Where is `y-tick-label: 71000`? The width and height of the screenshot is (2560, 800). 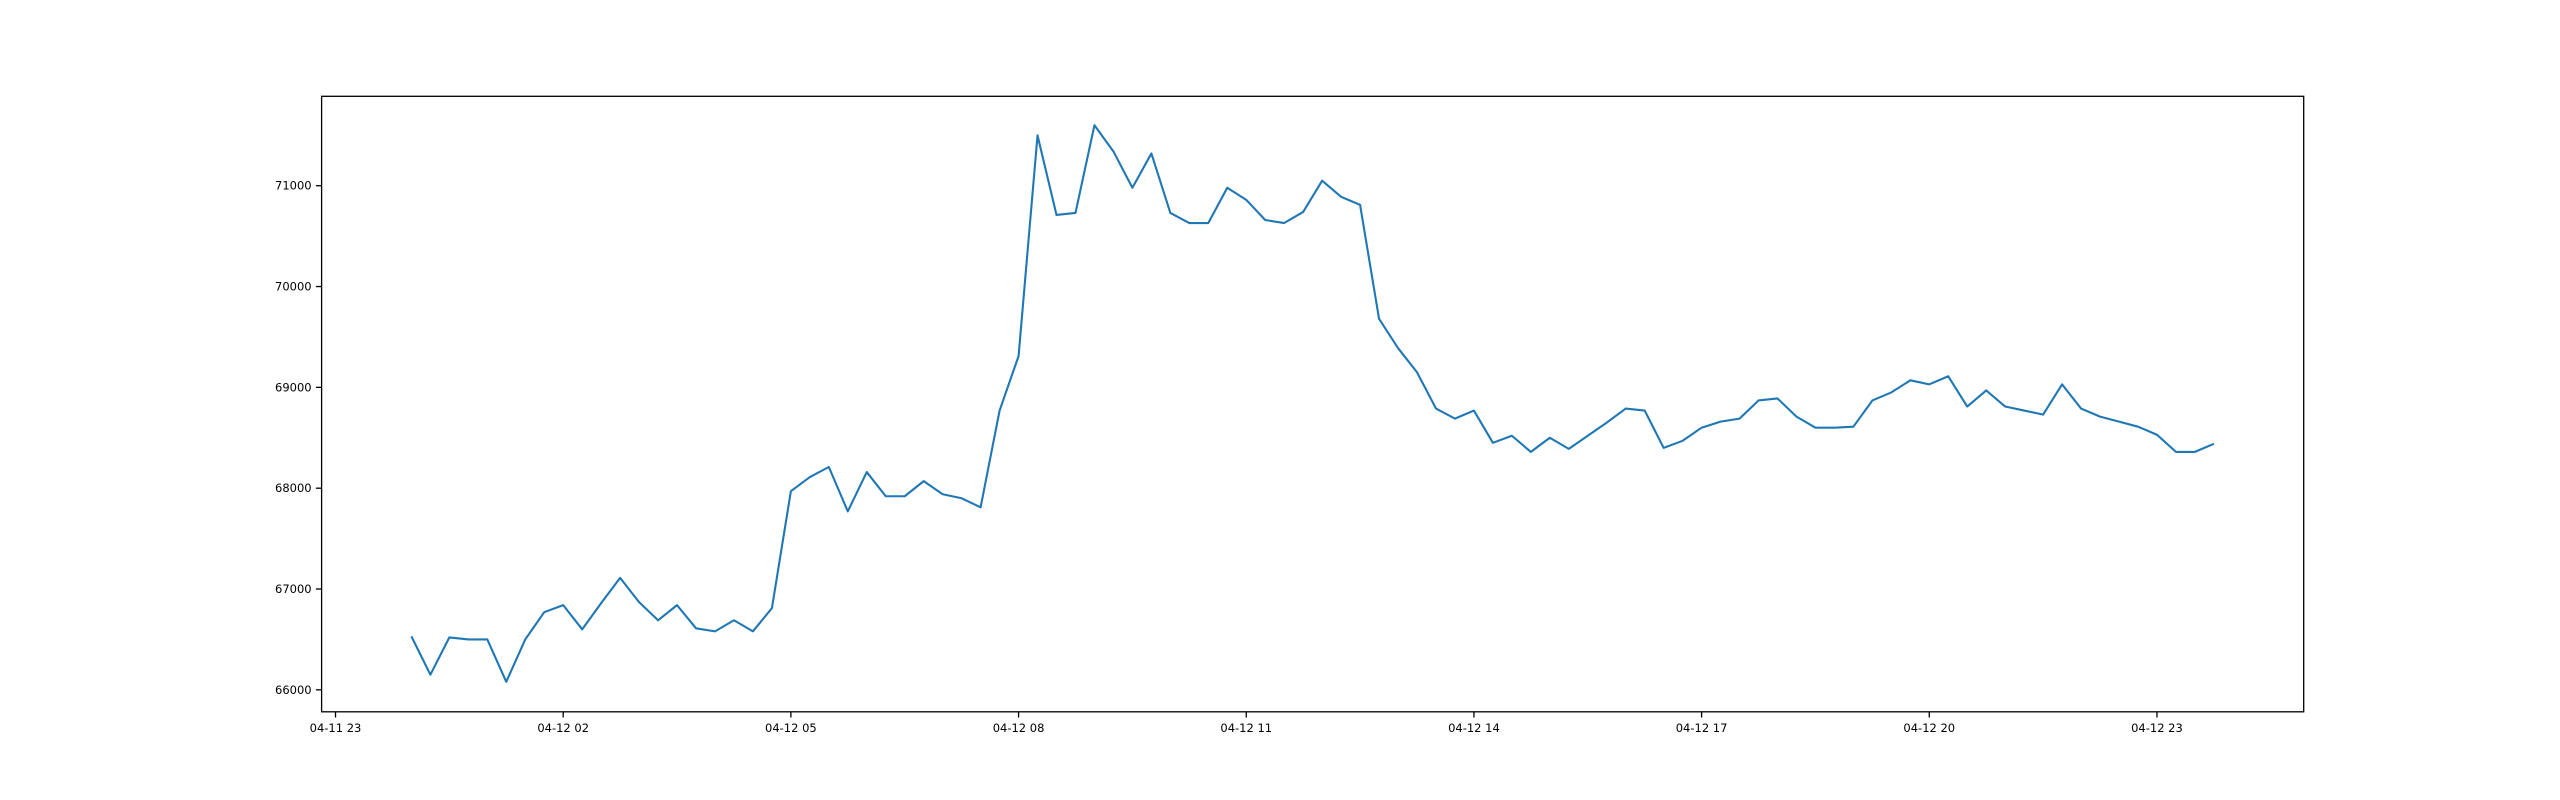
y-tick-label: 71000 is located at coordinates (293, 186).